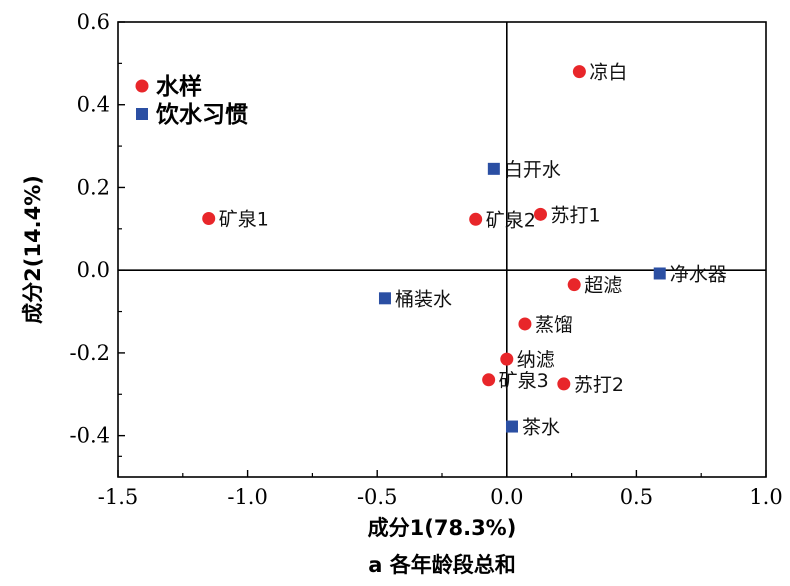 The height and width of the screenshot is (586, 790). I want to click on y-tick-label: -0.4, so click(90, 436).